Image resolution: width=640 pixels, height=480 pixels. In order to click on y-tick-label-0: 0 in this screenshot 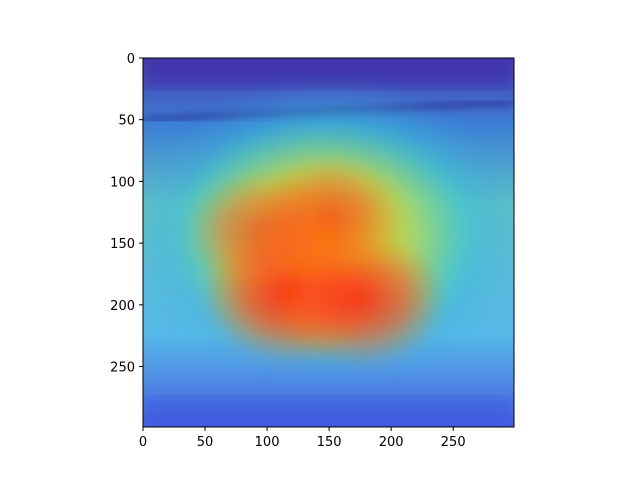, I will do `click(131, 59)`.